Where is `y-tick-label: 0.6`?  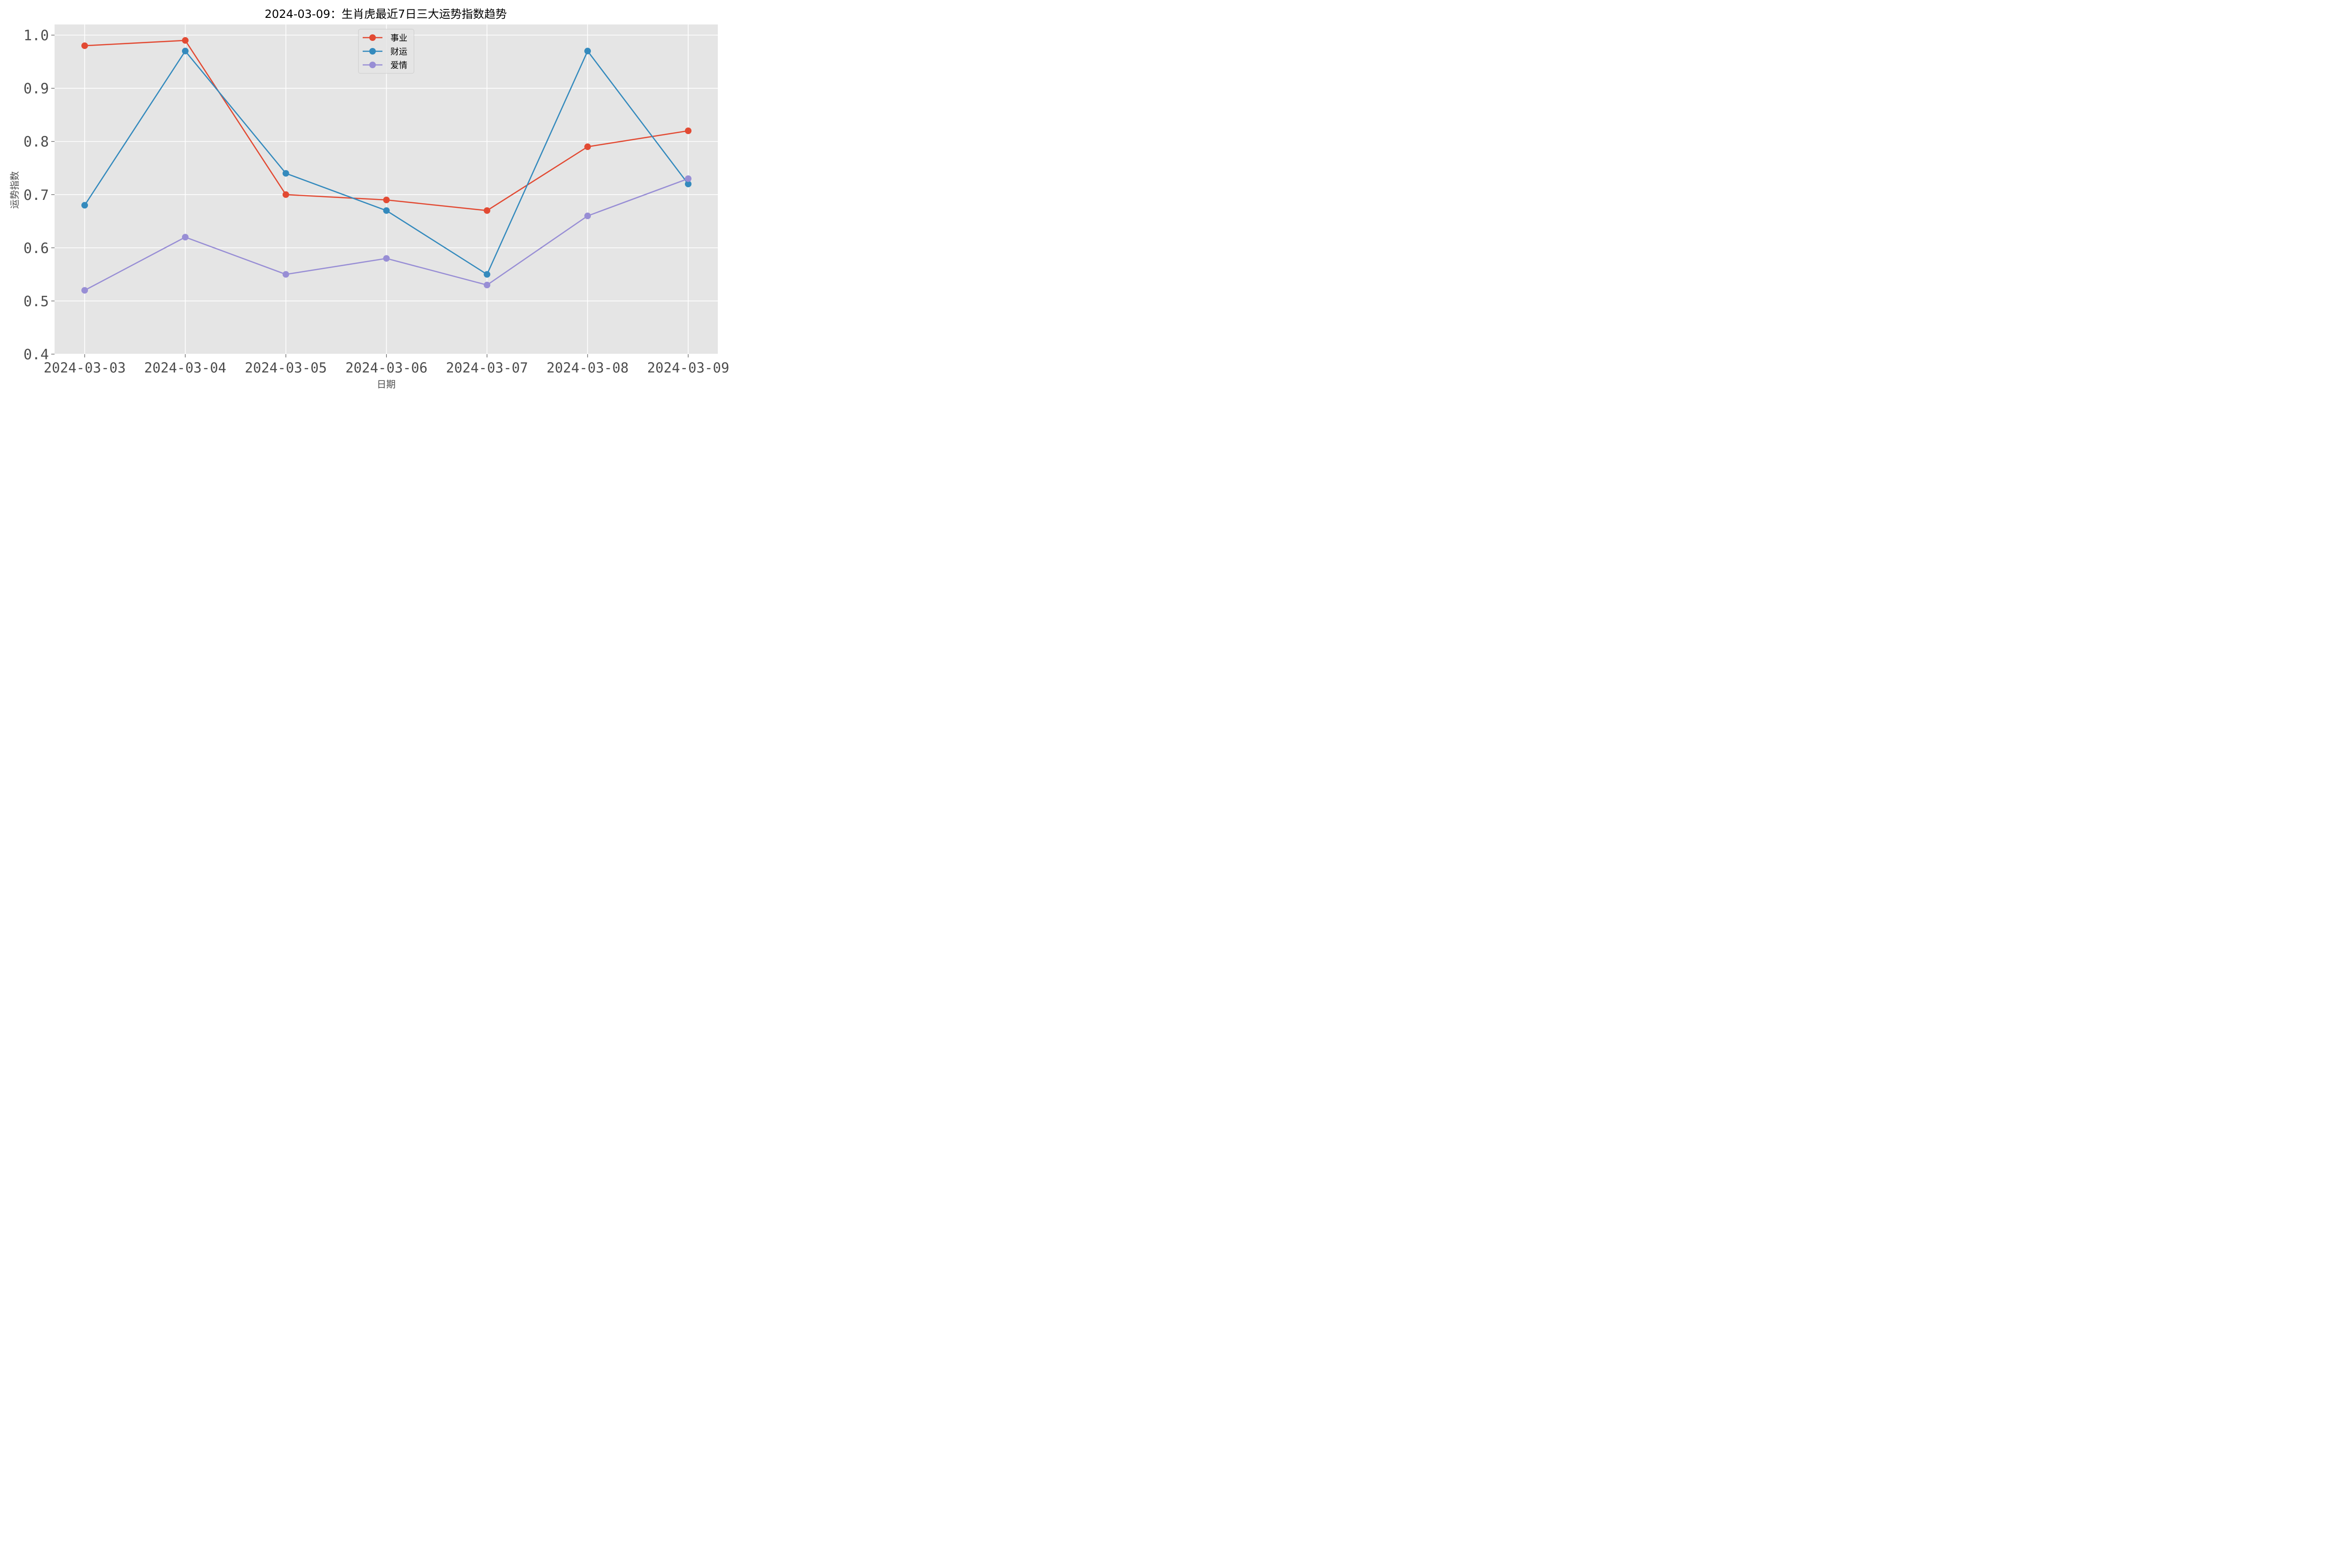 y-tick-label: 0.6 is located at coordinates (36, 248).